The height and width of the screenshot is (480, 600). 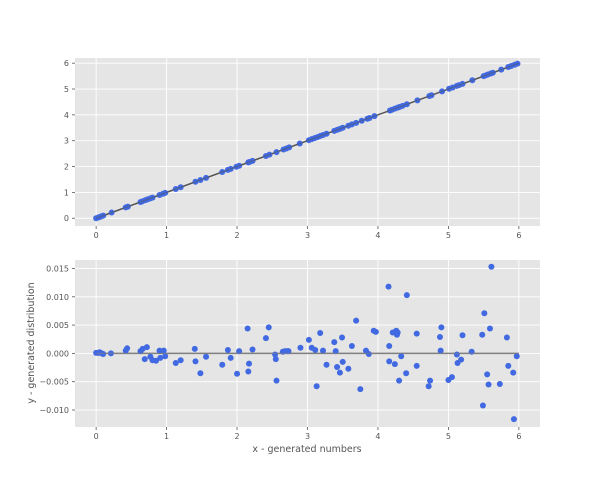 I want to click on y-tick-label: 2, so click(x=66, y=167).